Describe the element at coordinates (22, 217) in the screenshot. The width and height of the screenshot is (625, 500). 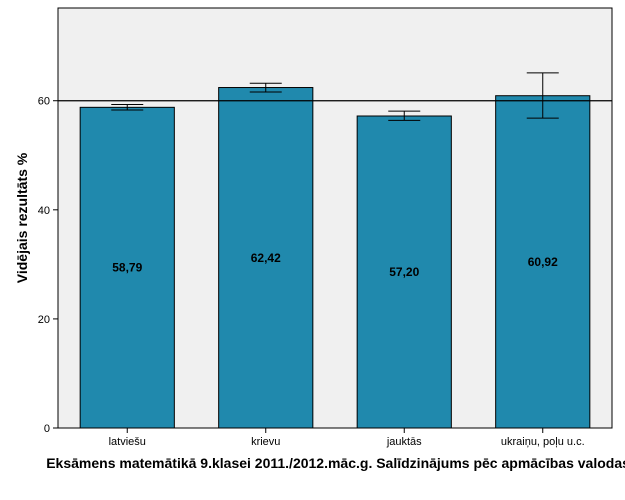
I see `y-axis-title: Vidējais rezultāts %` at that location.